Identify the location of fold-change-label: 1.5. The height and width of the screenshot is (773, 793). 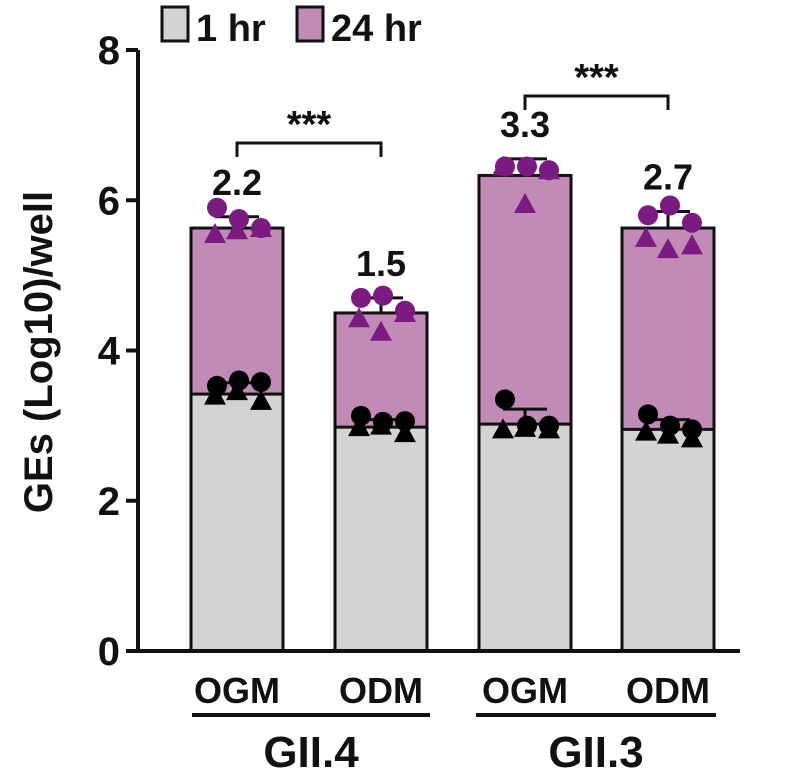
(381, 263).